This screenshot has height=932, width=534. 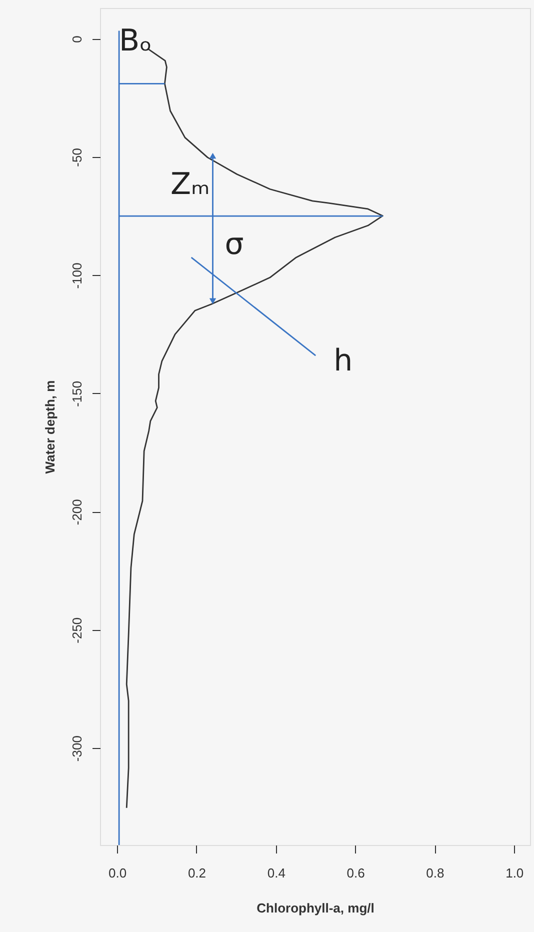 I want to click on x-tick-label: 0.8, so click(x=435, y=873).